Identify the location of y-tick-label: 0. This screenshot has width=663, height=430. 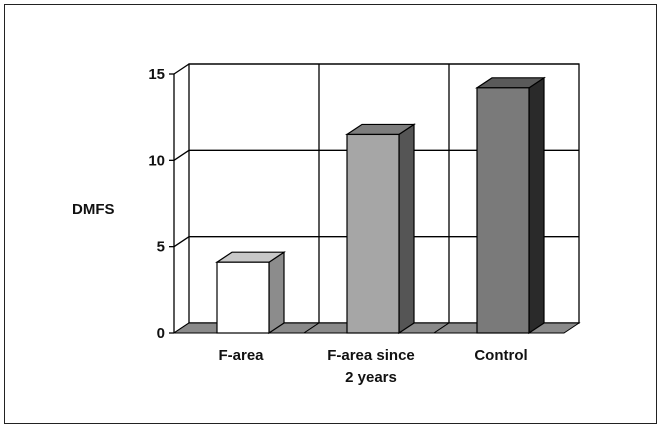
(161, 333).